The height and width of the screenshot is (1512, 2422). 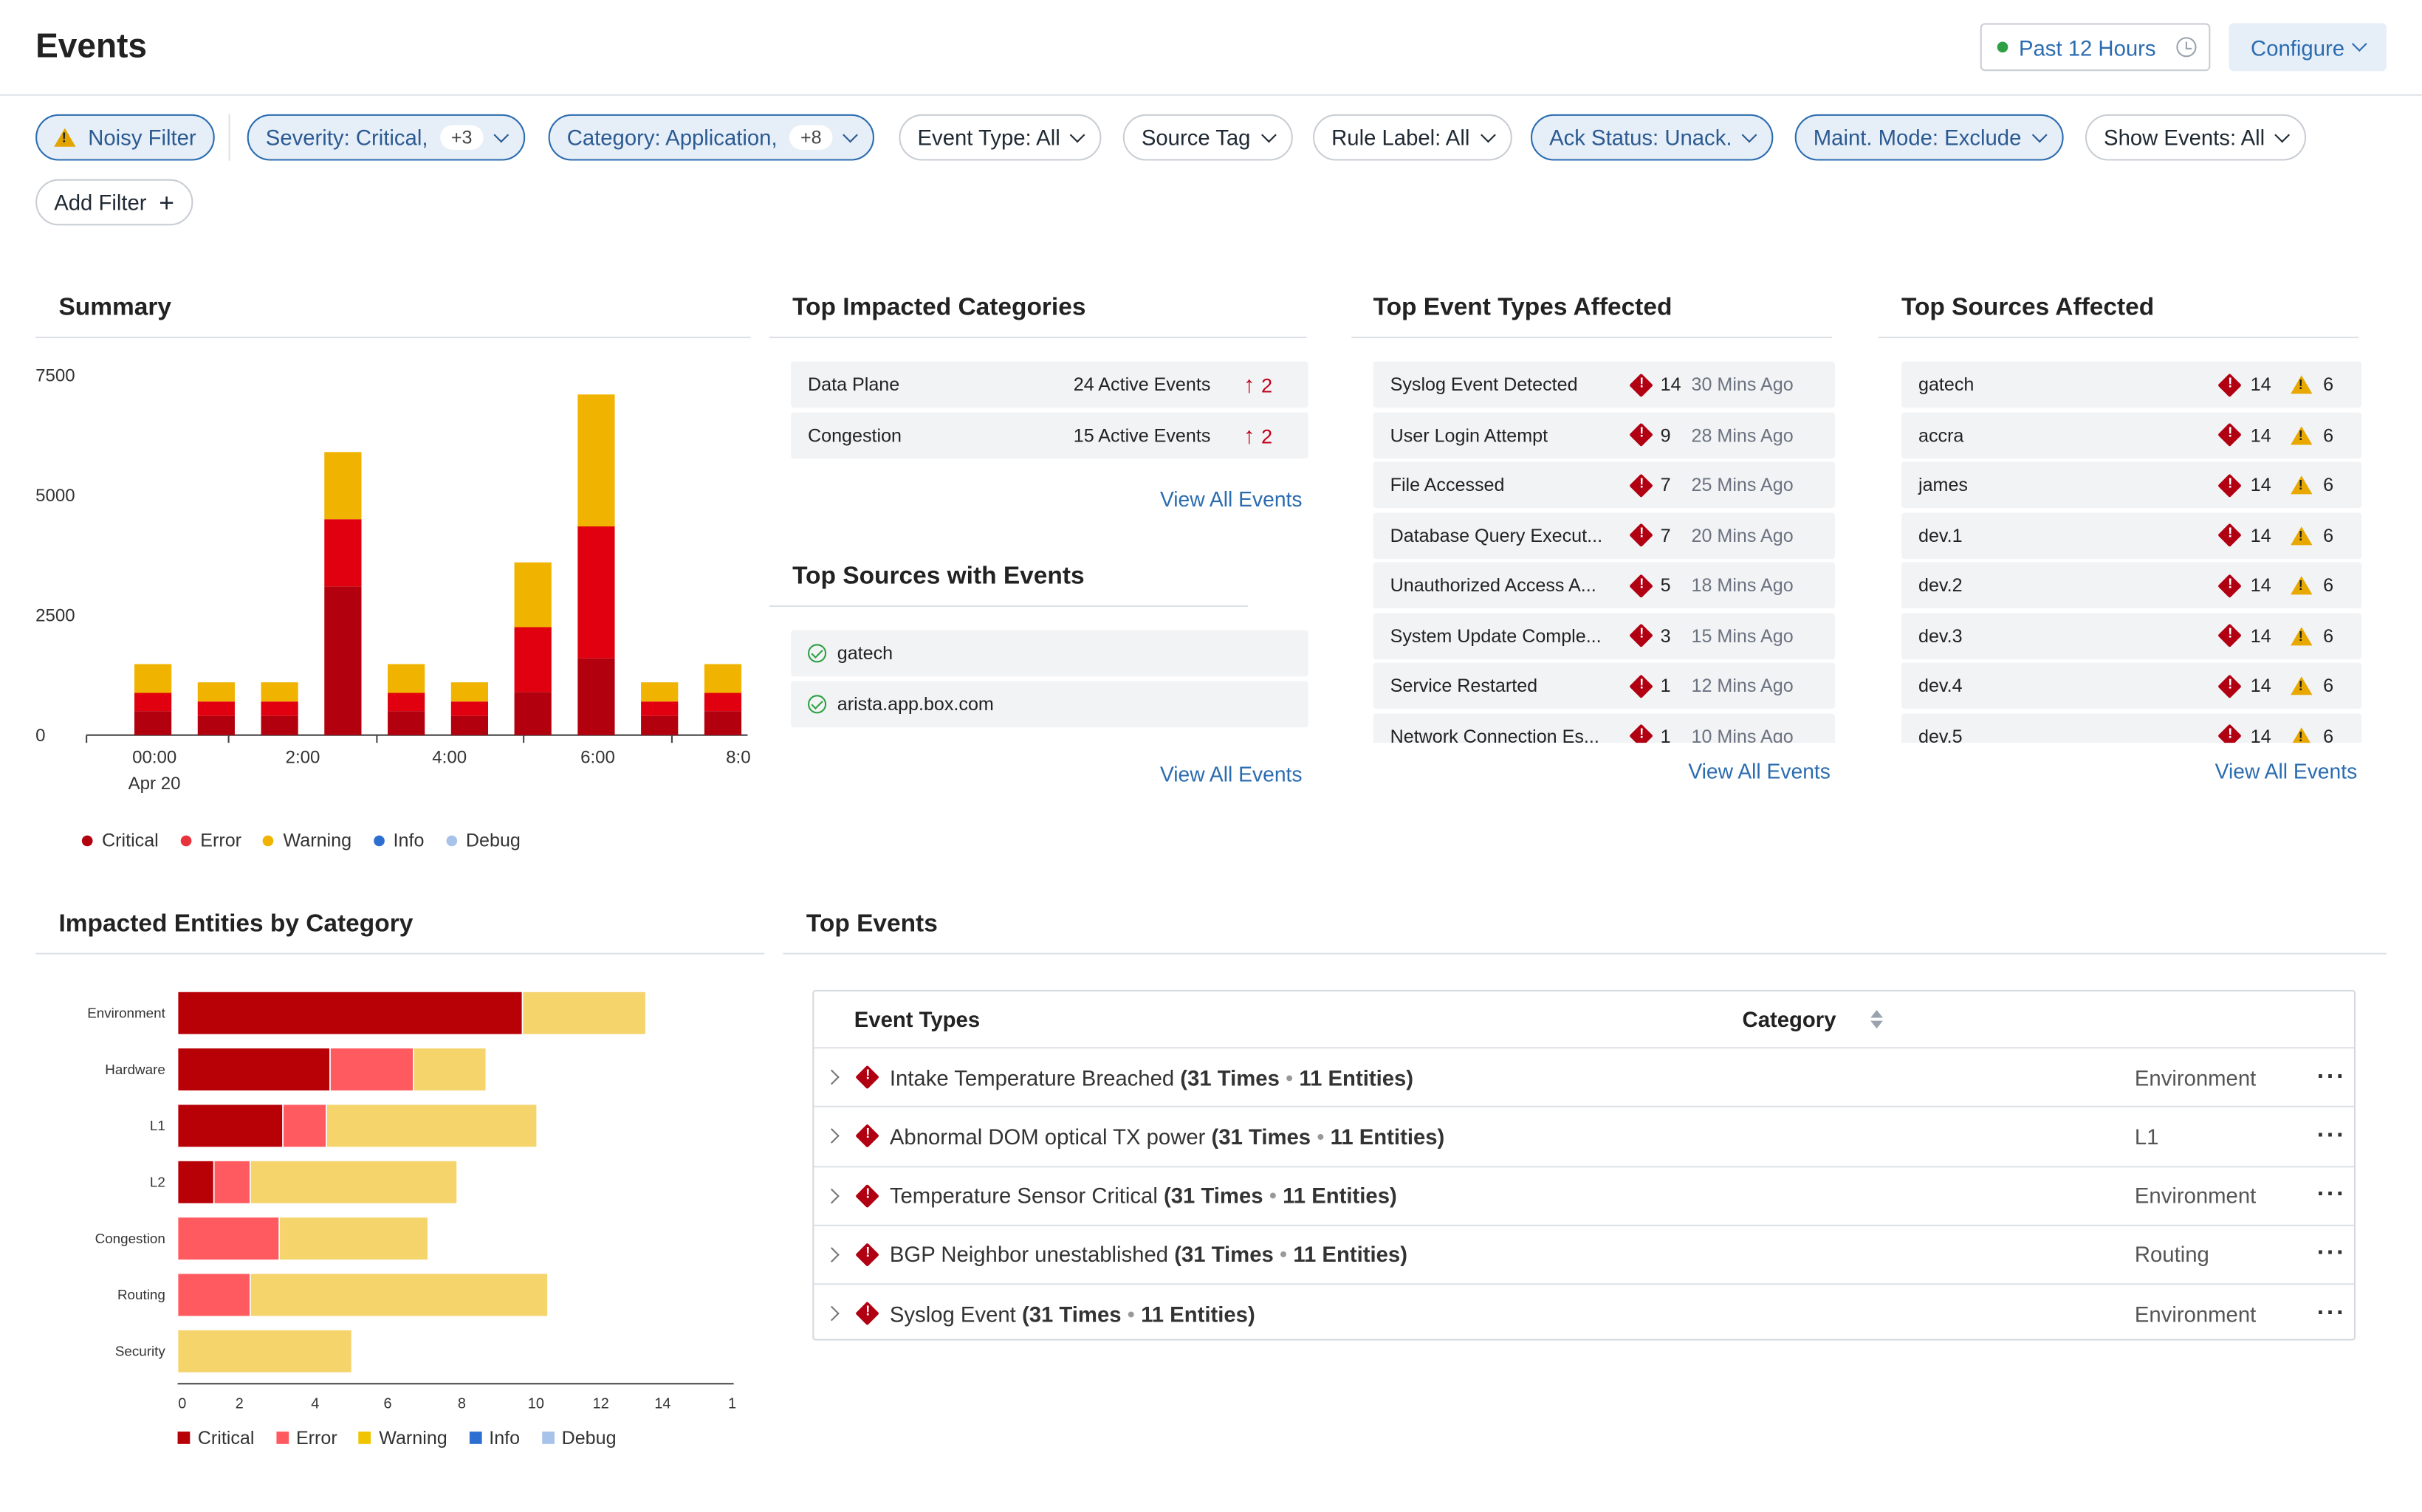 I want to click on filter-chip-category: Category: Application, +8, so click(x=711, y=137).